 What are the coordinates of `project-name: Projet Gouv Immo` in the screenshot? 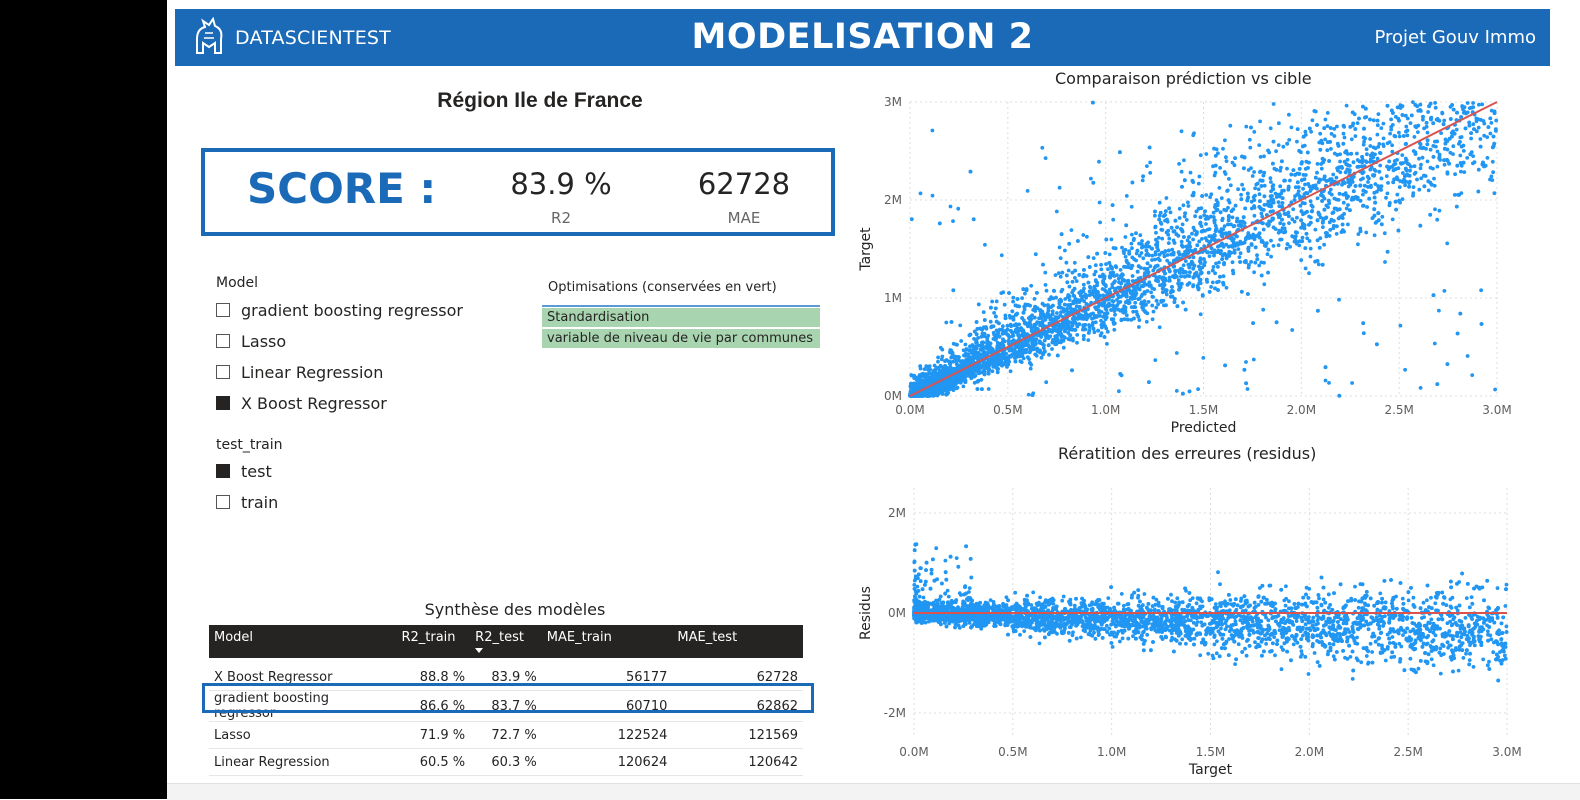 It's located at (1455, 37).